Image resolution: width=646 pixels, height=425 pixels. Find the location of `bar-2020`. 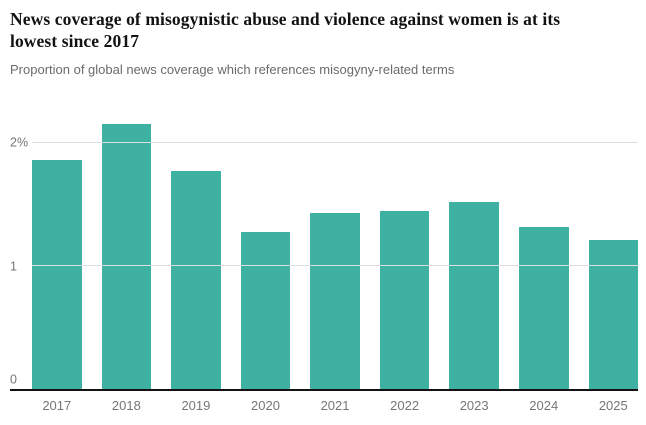

bar-2020 is located at coordinates (265, 310).